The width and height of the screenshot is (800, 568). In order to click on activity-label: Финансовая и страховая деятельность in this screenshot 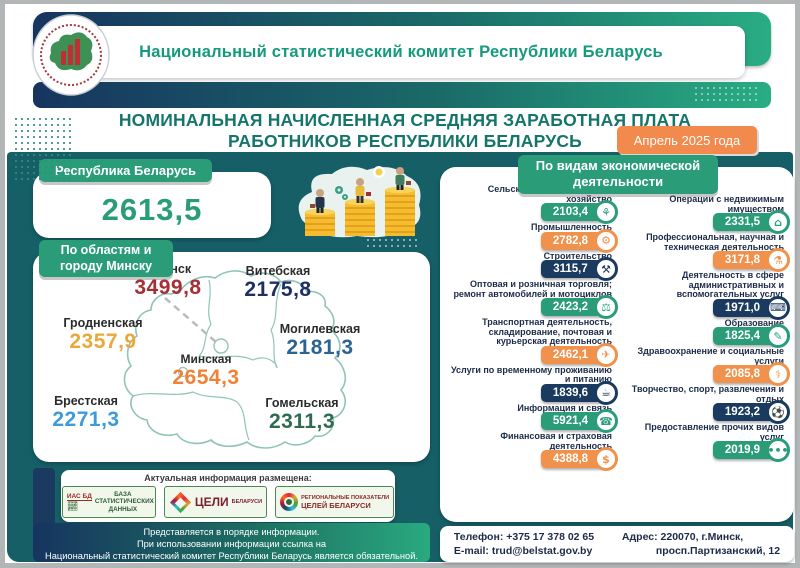, I will do `click(556, 441)`.